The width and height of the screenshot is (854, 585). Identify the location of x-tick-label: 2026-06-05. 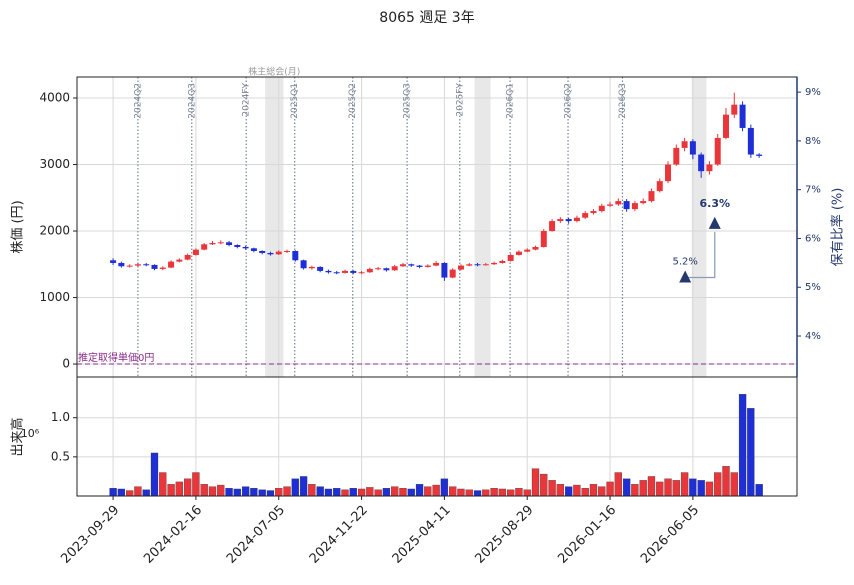
(670, 535).